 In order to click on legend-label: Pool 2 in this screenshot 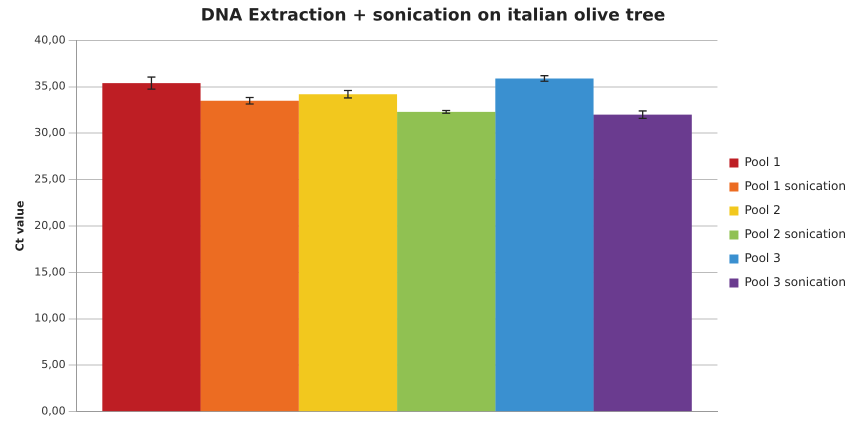, I will do `click(762, 210)`.